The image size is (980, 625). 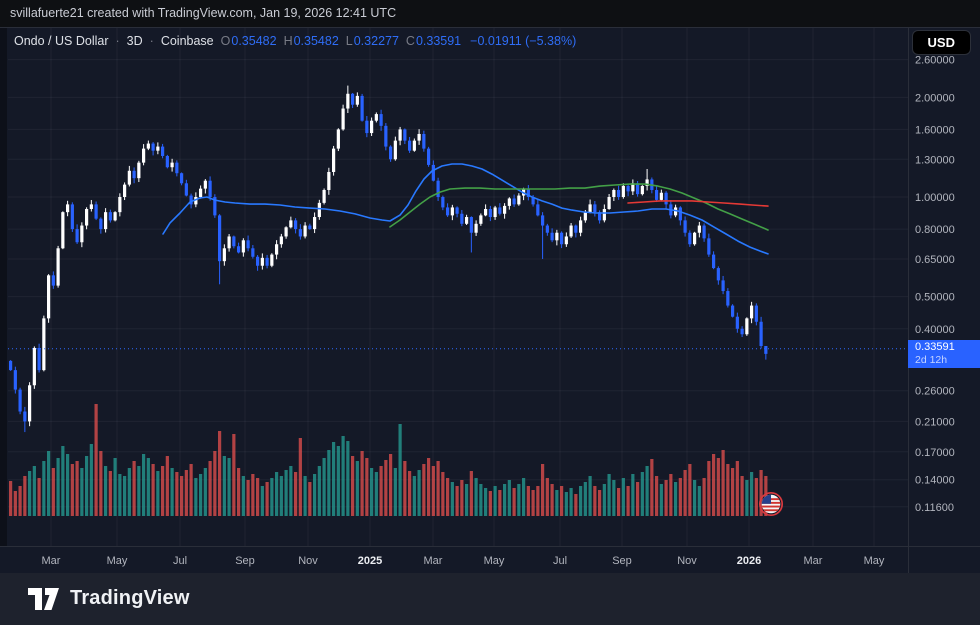 What do you see at coordinates (248, 41) in the screenshot?
I see `ohlc-open: O 0.35482` at bounding box center [248, 41].